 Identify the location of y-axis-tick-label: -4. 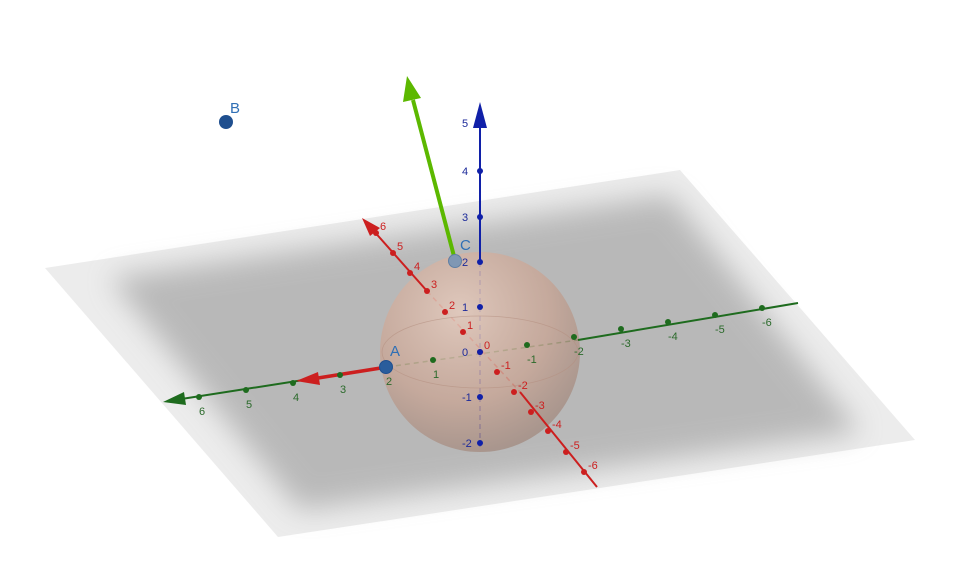
(673, 337).